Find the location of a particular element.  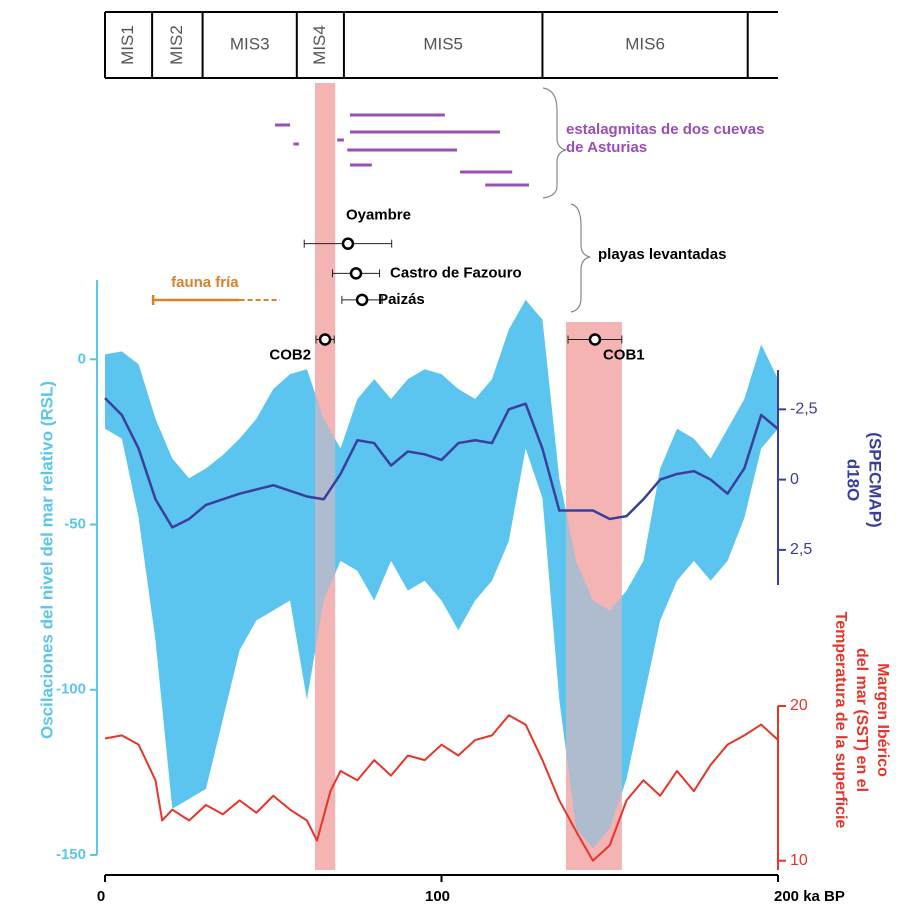

stalagmite-label: estalagmitas de dos cuevas is located at coordinates (665, 129).